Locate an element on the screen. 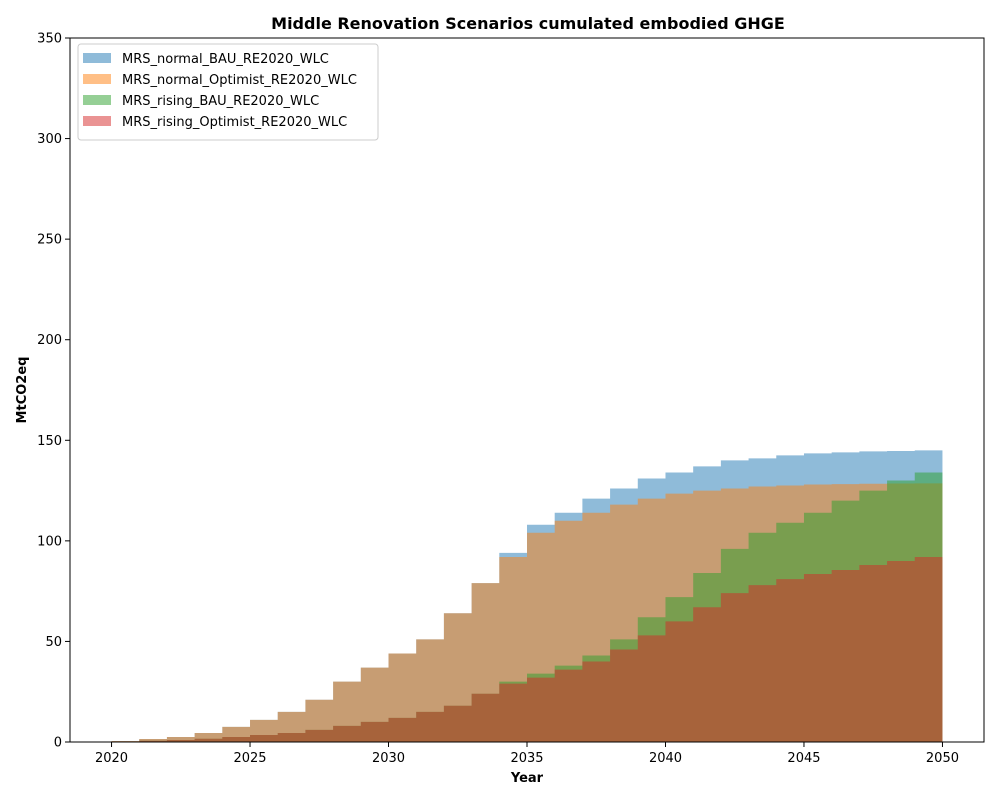 Image resolution: width=1000 pixels, height=800 pixels. x-tick-label: 2045 is located at coordinates (803, 758).